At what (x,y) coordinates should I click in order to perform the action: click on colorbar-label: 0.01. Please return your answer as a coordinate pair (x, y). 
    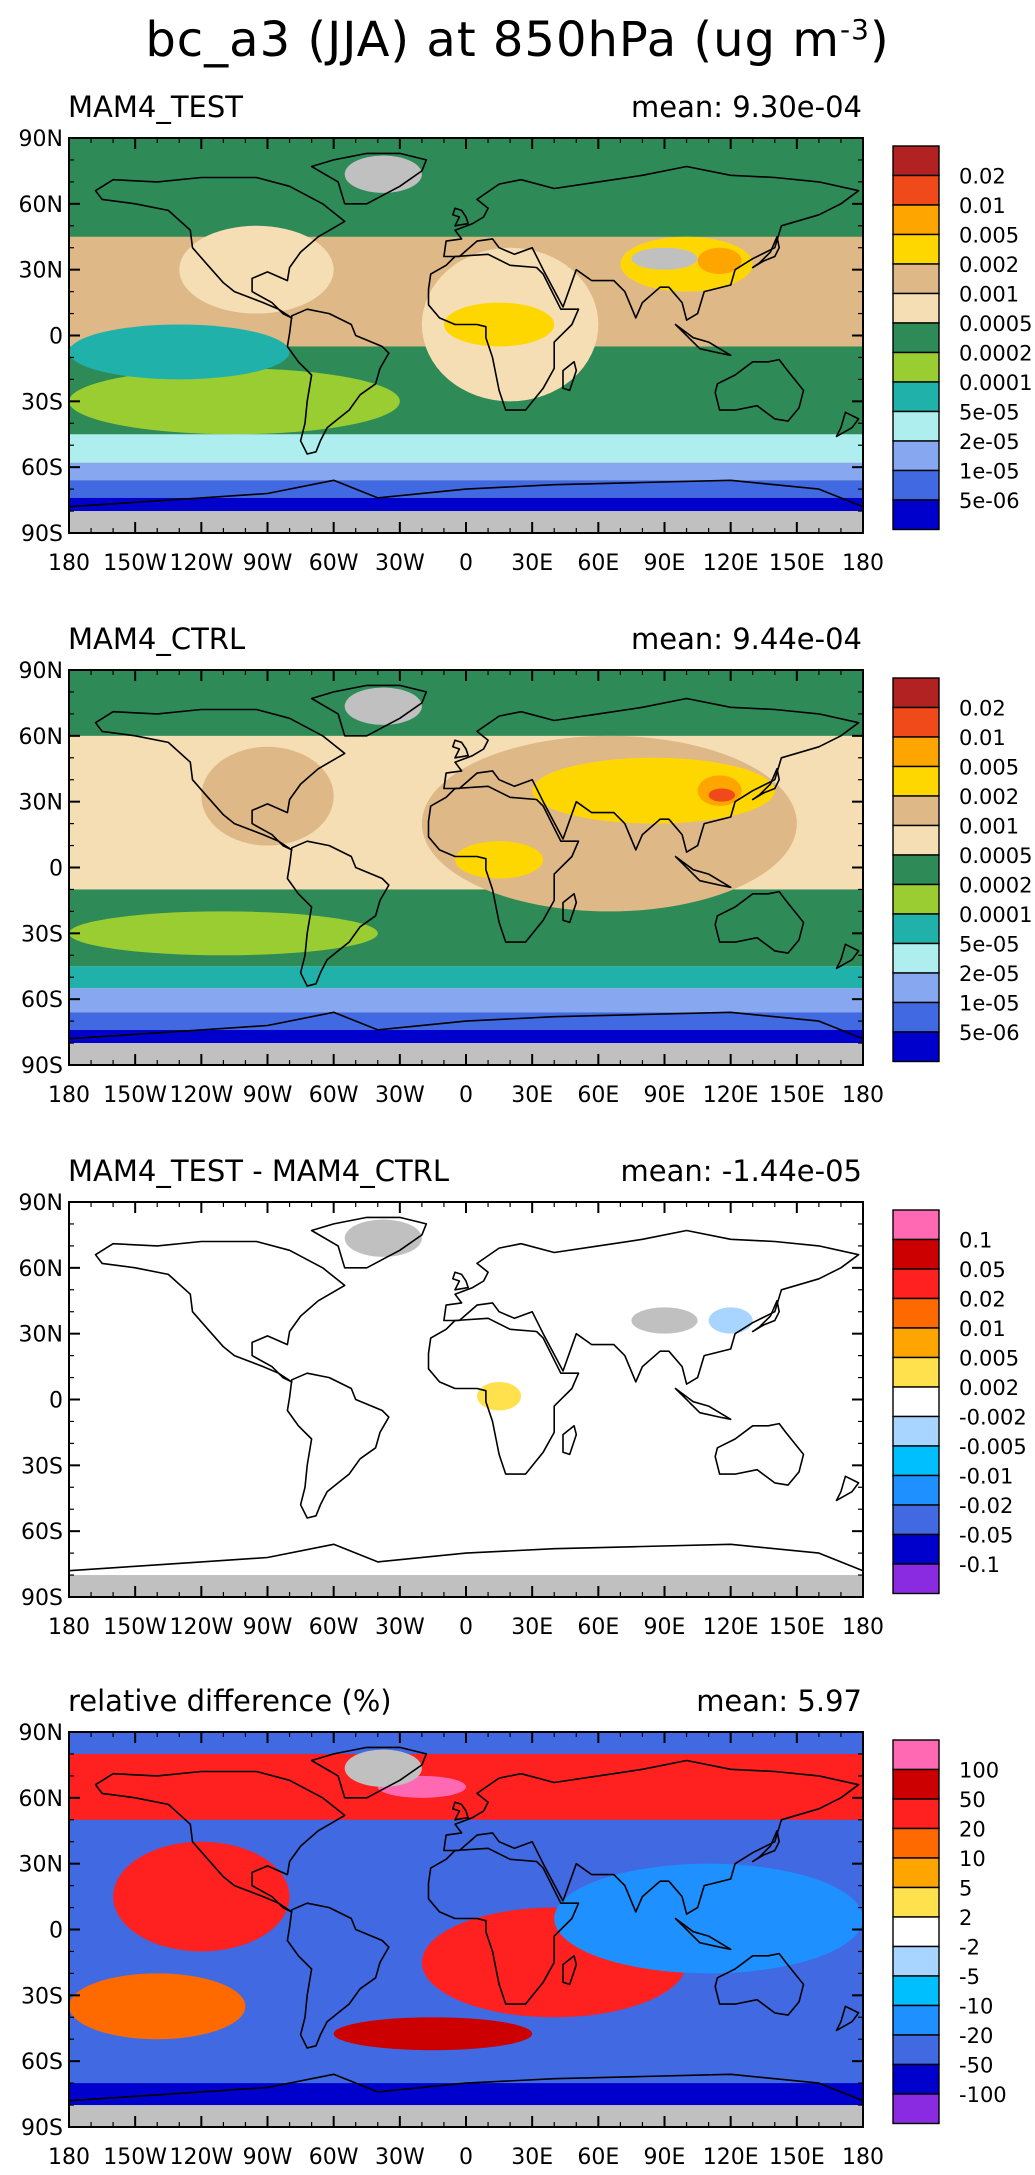
    Looking at the image, I should click on (982, 1329).